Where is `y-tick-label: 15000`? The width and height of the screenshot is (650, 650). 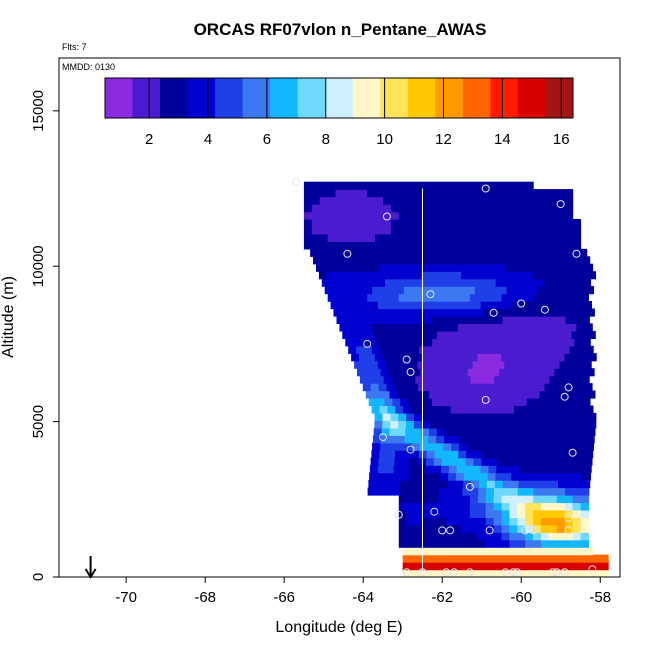 y-tick-label: 15000 is located at coordinates (38, 111).